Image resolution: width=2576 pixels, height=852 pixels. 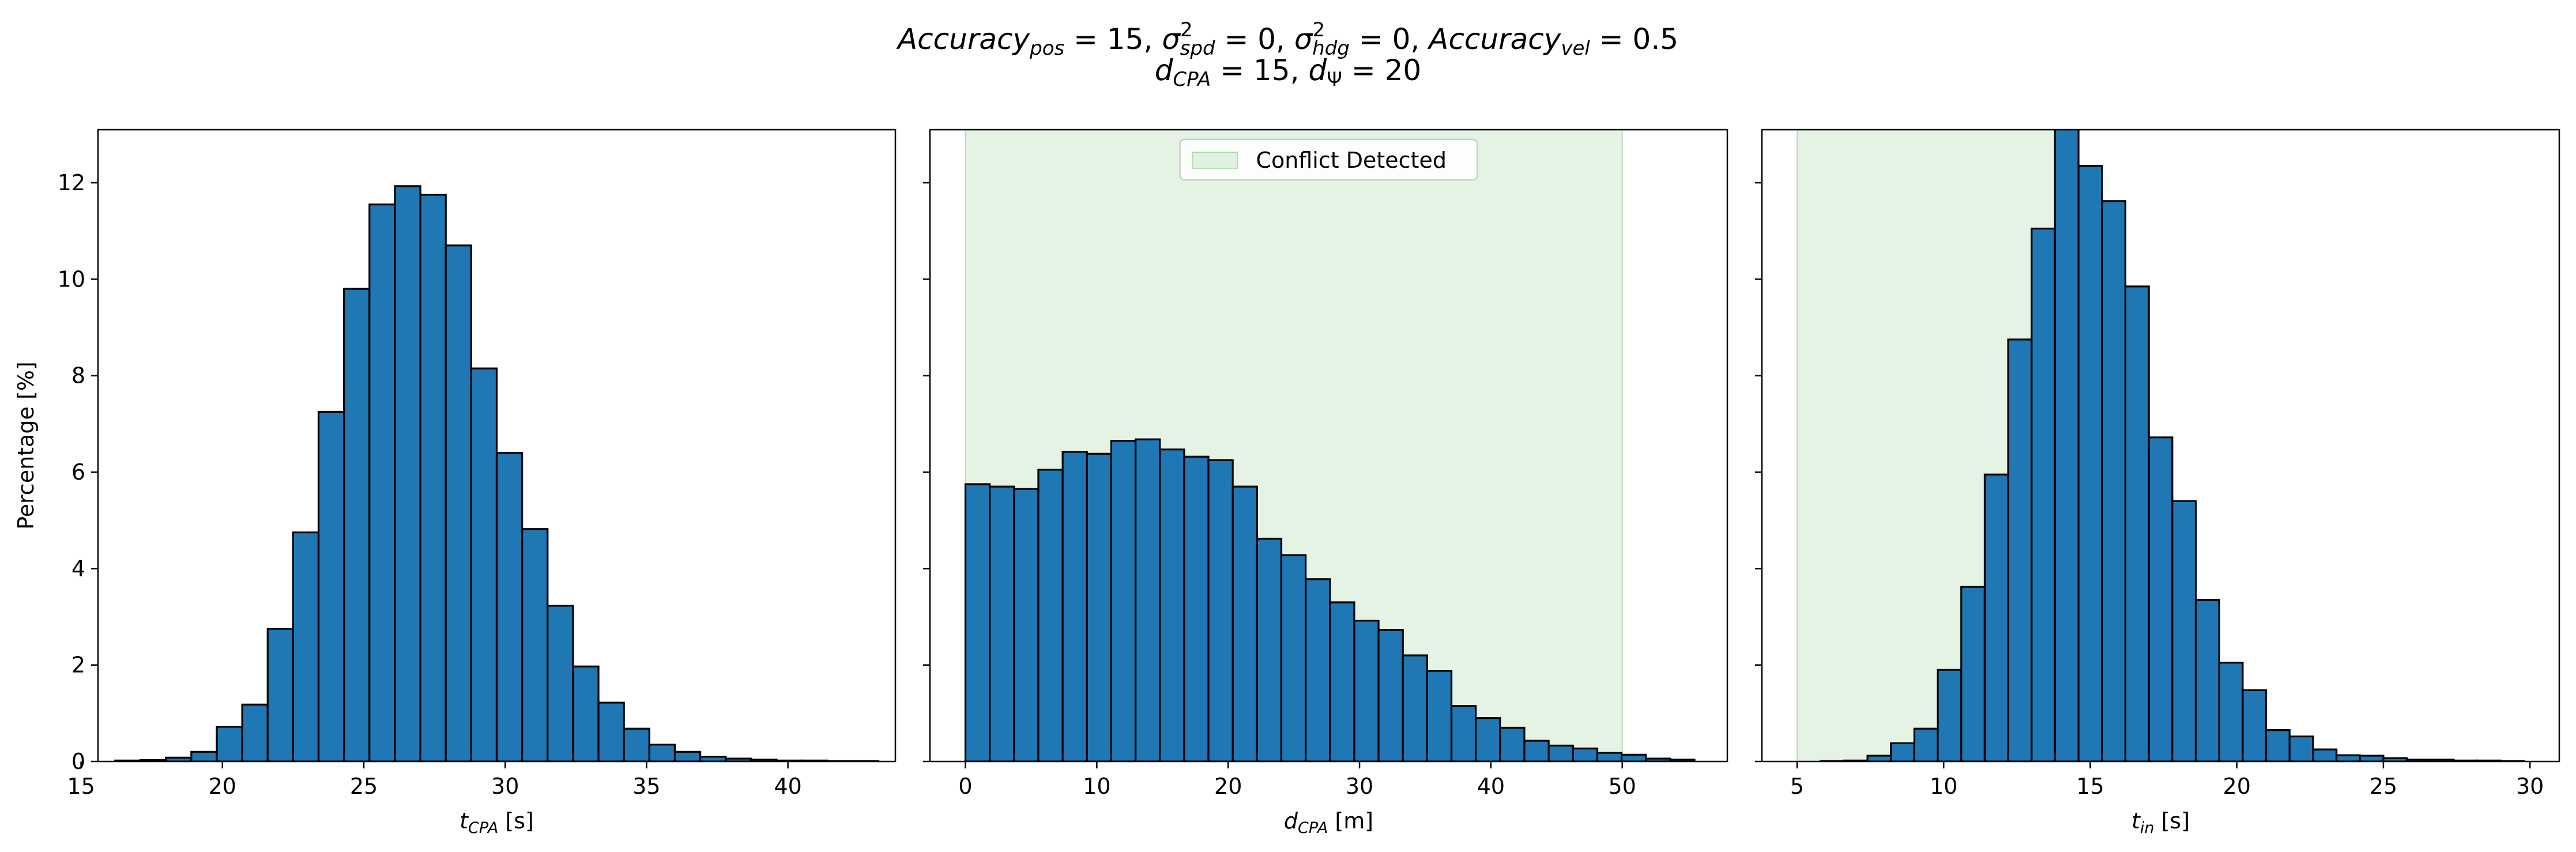 I want to click on y-tick-label: 2, so click(x=78, y=665).